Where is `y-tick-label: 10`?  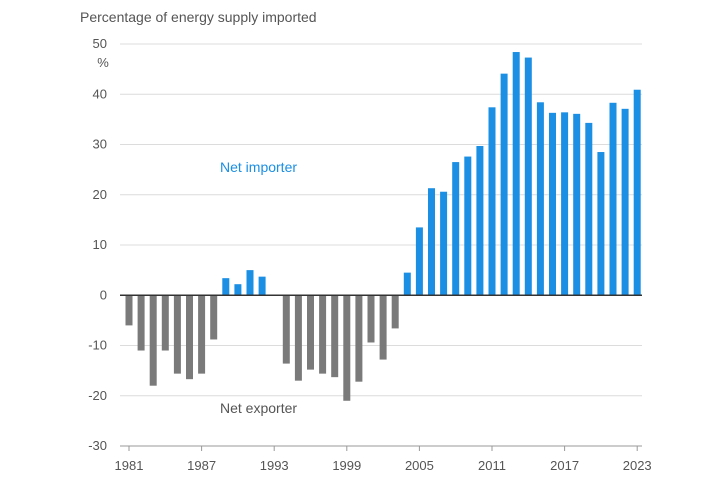
y-tick-label: 10 is located at coordinates (100, 244).